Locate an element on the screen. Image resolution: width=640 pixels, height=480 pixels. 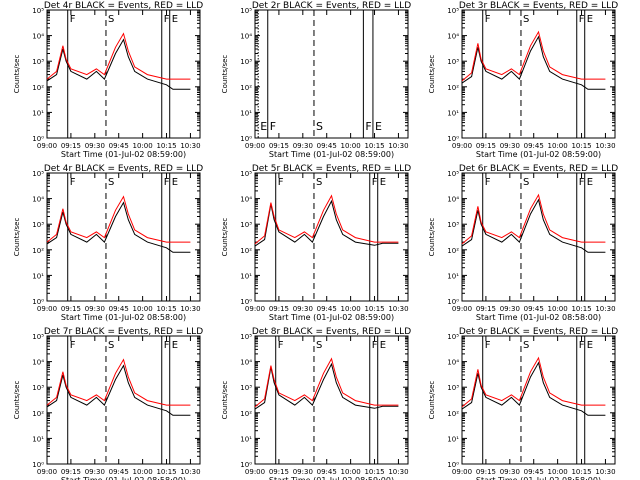
panel-title: Det 8r BLACK = Events, RED = LLD is located at coordinates (331, 332).